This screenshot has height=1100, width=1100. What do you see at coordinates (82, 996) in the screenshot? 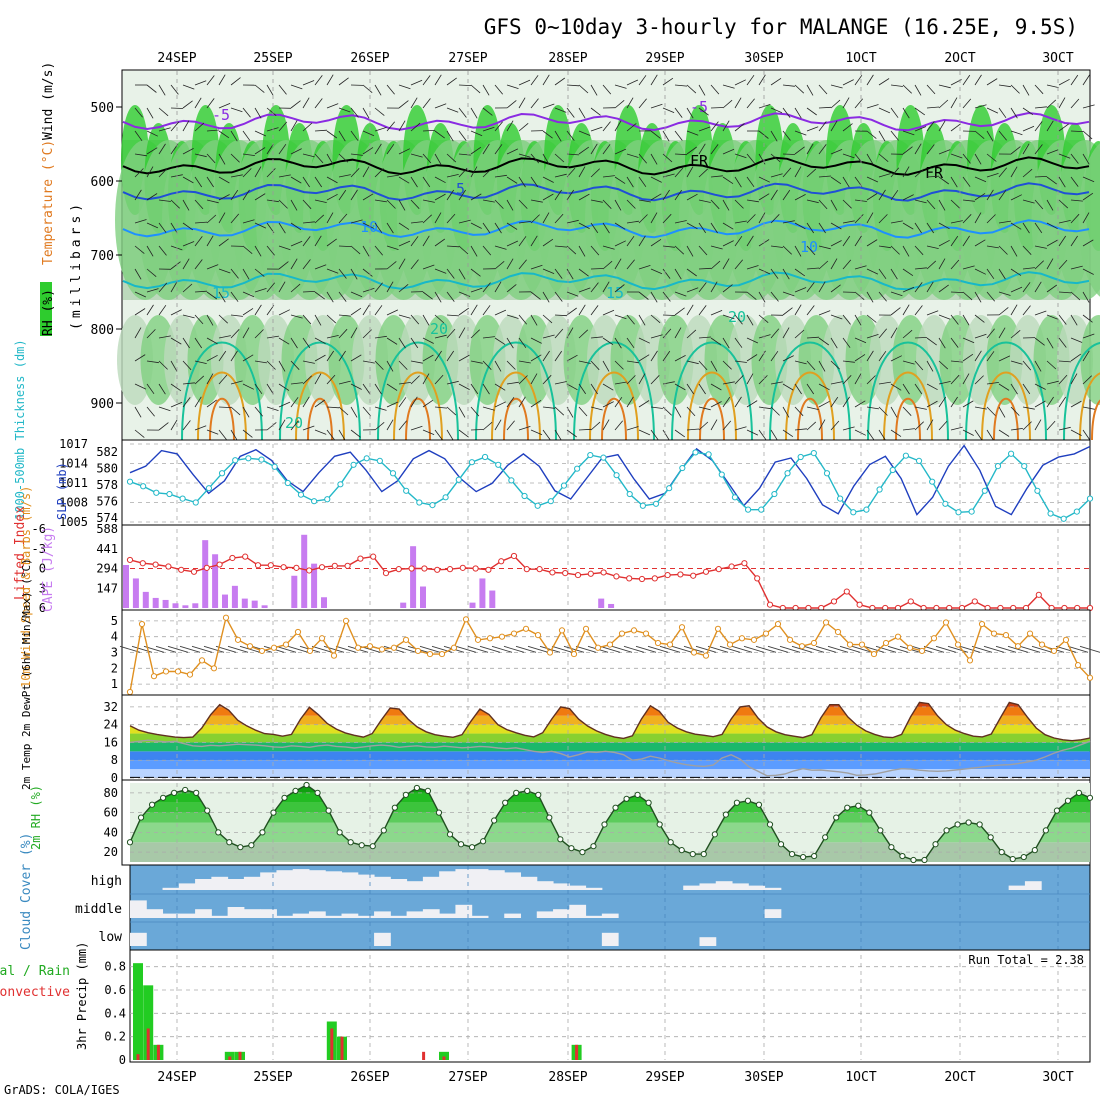
I see `precip-axis-label: 3hr Precip (mm)` at bounding box center [82, 996].